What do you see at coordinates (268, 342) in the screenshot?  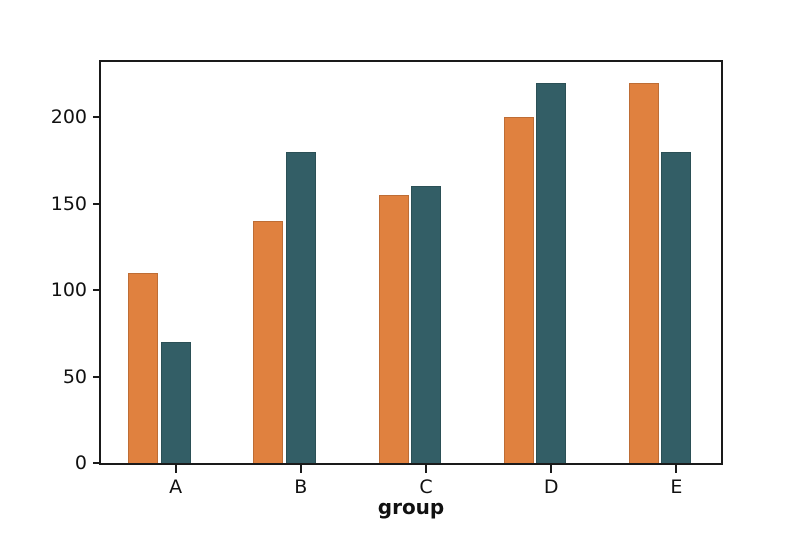 I see `bar-series-1-B` at bounding box center [268, 342].